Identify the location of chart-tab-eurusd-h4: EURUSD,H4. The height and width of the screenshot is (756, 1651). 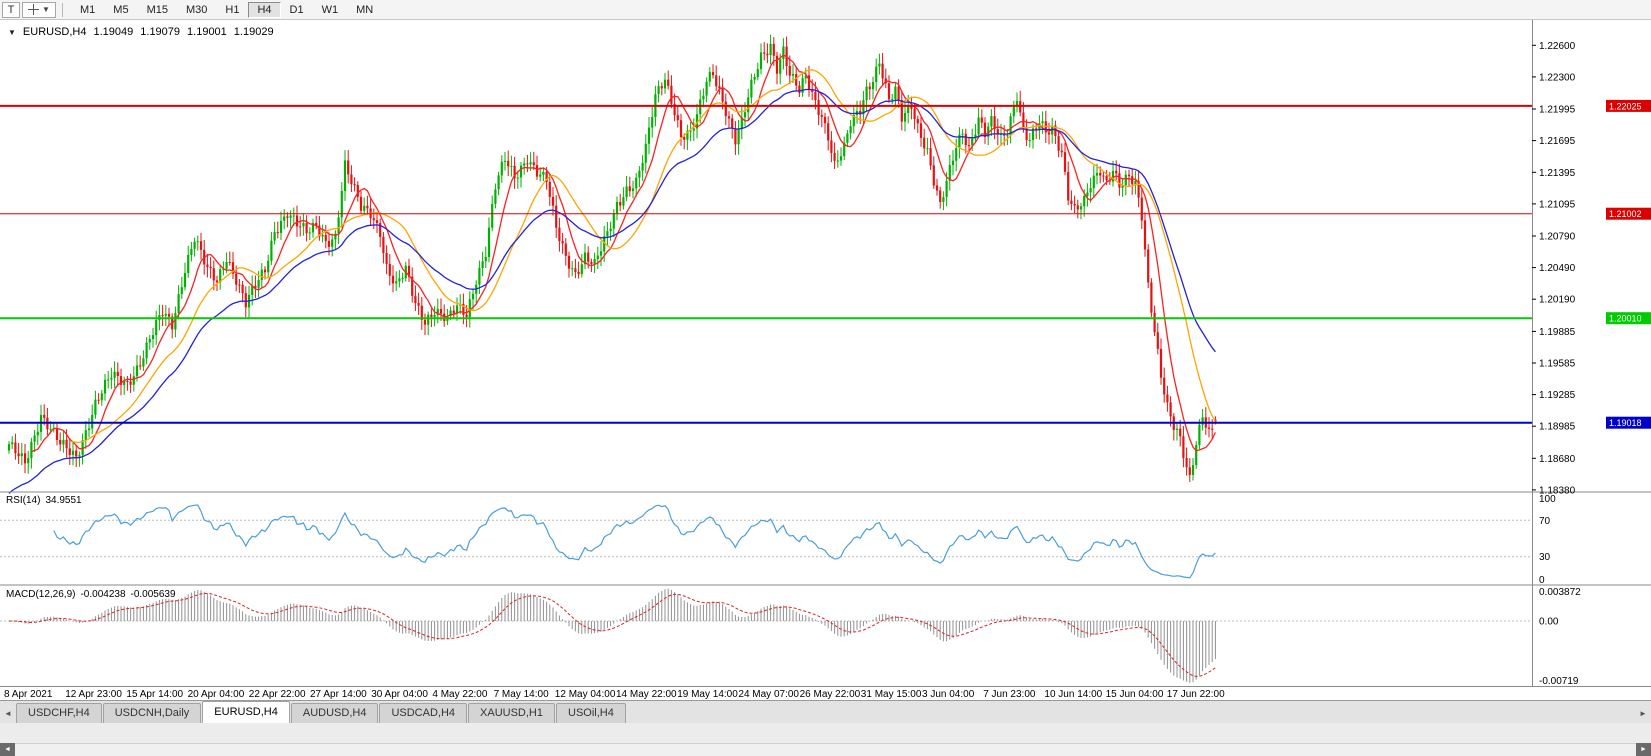
(246, 712).